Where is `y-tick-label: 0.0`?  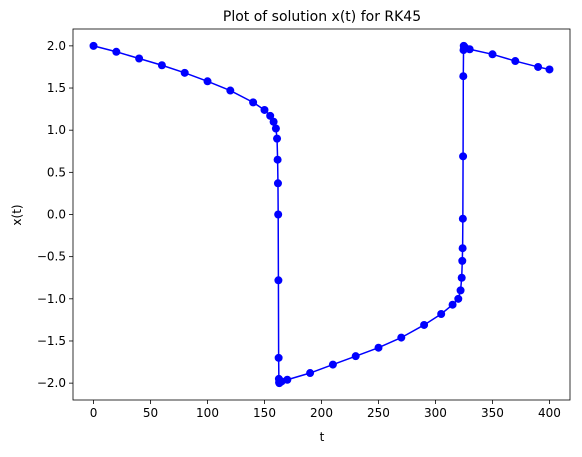
y-tick-label: 0.0 is located at coordinates (56, 215).